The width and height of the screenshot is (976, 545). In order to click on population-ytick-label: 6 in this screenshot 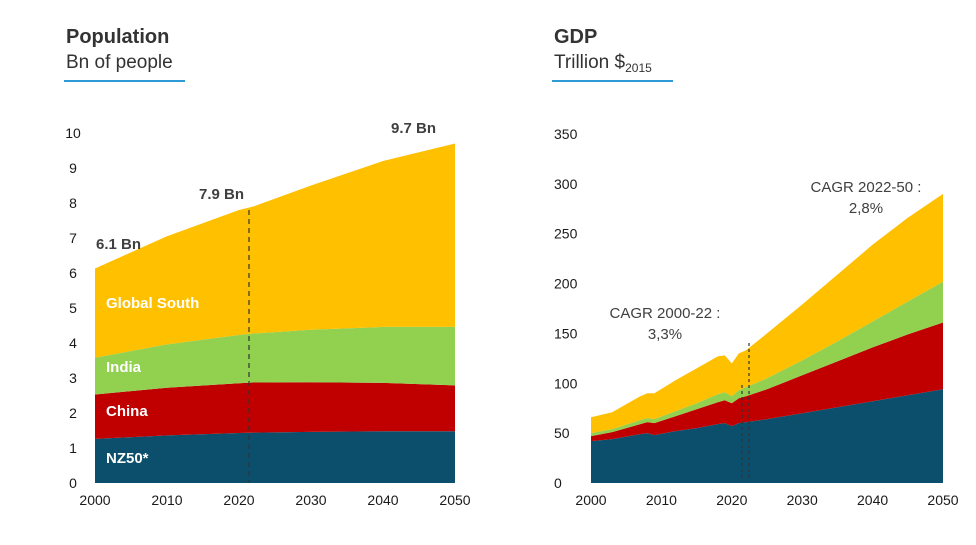, I will do `click(73, 273)`.